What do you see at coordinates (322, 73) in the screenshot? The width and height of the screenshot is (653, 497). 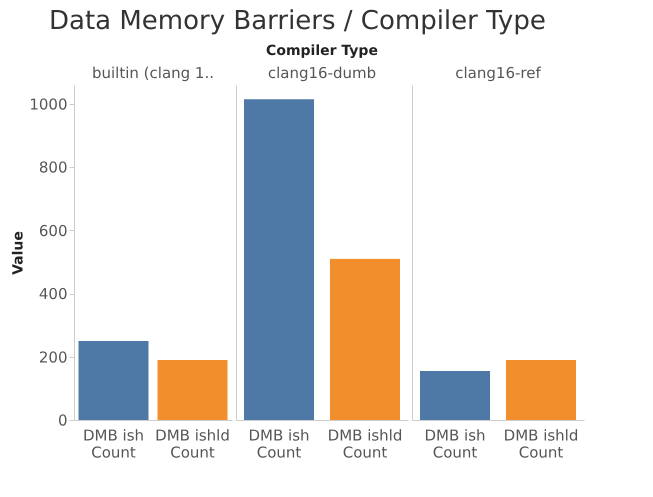 I see `x-axis-title: clang16-dumb` at bounding box center [322, 73].